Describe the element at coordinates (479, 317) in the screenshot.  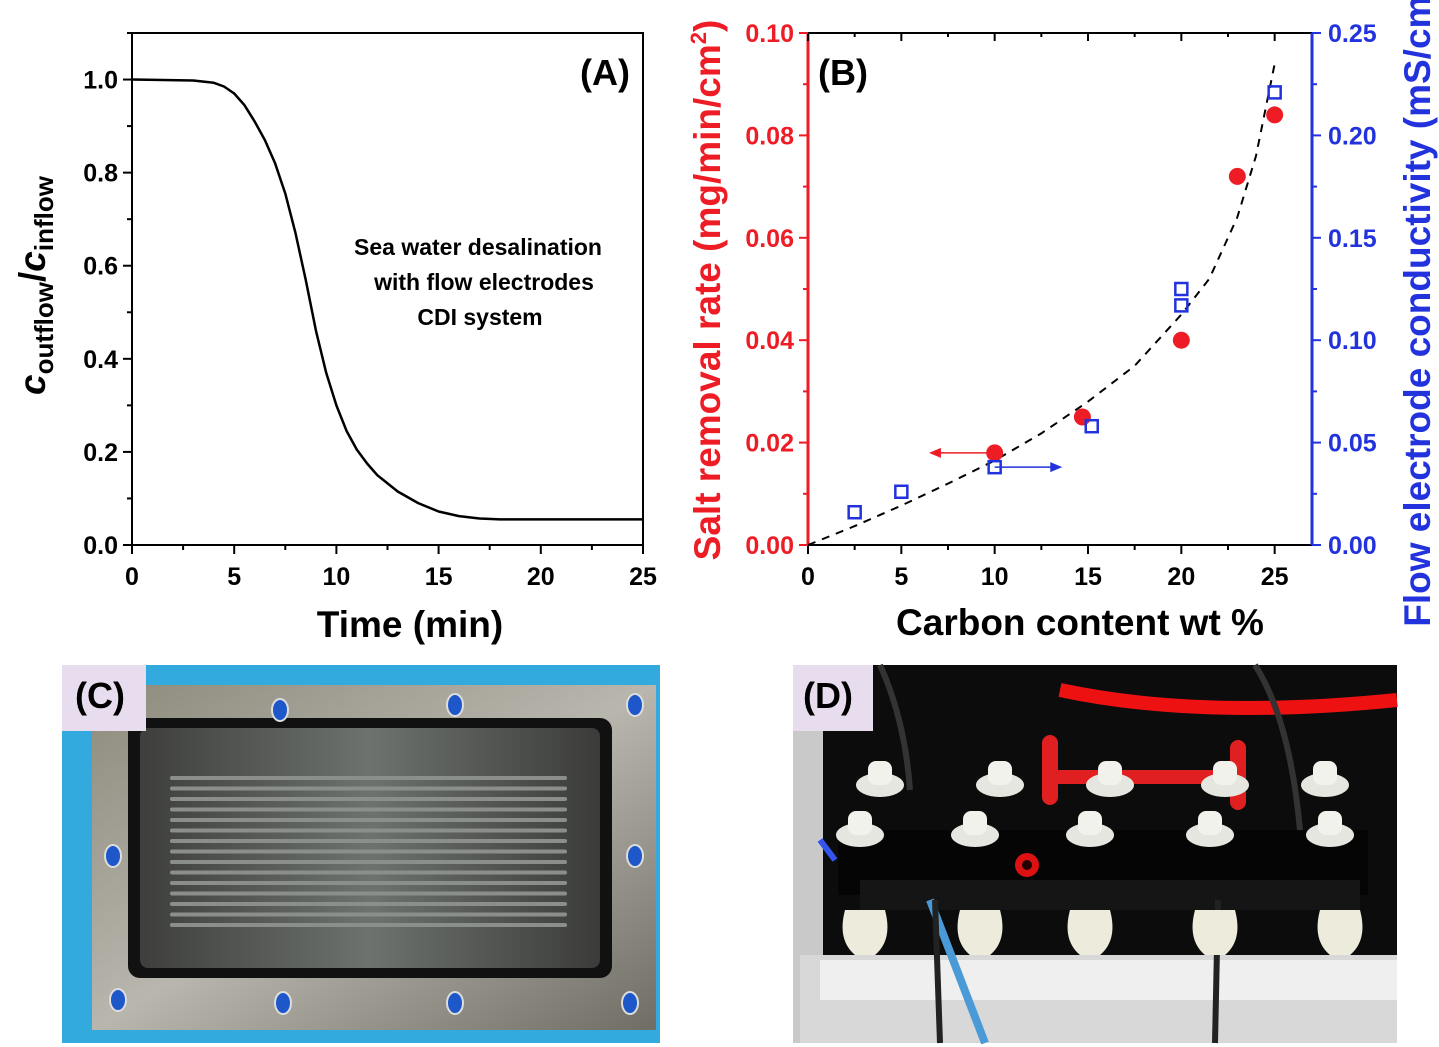
I see `annotation-line-3: CDI system` at that location.